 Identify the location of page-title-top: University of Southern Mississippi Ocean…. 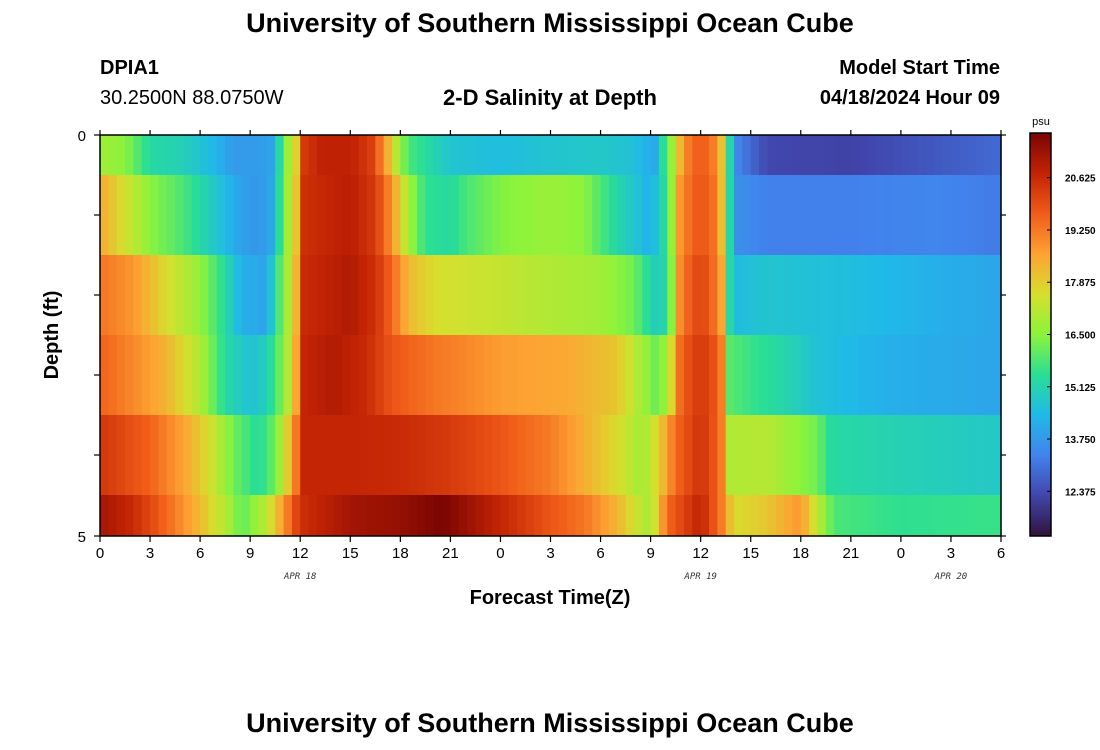
(550, 23).